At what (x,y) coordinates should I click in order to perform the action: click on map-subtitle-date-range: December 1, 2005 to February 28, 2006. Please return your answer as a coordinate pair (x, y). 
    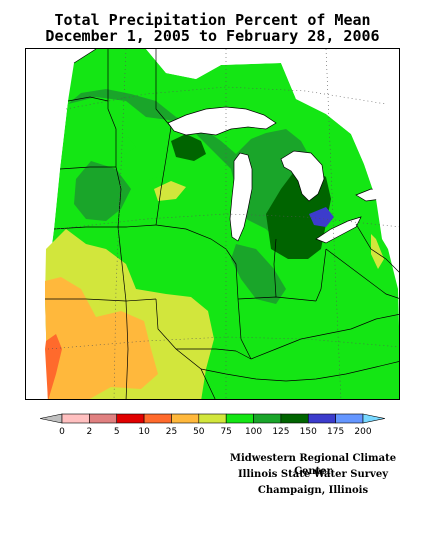
    Looking at the image, I should click on (212, 36).